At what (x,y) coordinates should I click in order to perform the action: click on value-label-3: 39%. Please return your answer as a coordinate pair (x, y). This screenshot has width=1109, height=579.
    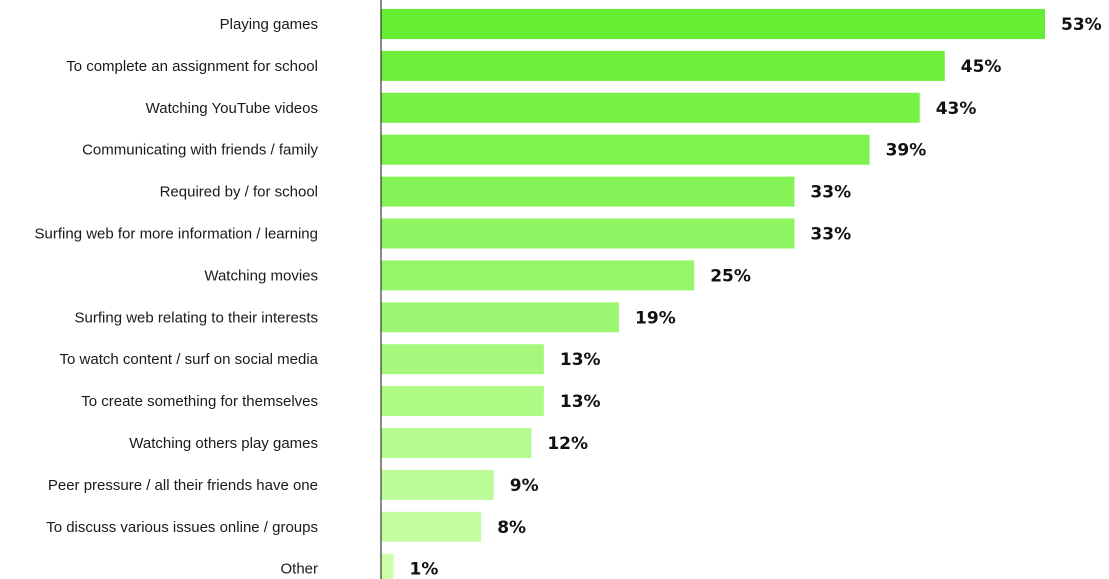
    Looking at the image, I should click on (906, 151).